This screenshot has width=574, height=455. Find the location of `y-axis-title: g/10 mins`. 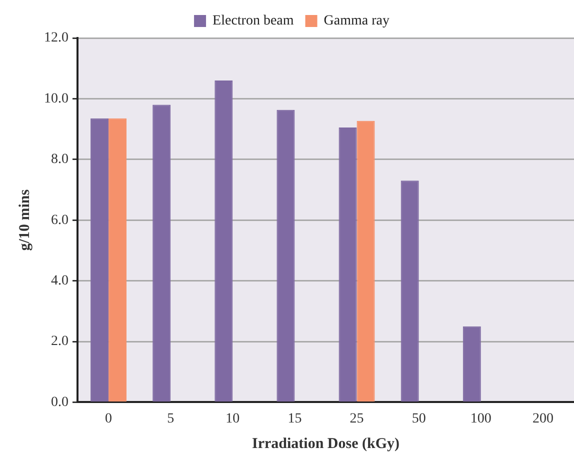

y-axis-title: g/10 mins is located at coordinates (24, 220).